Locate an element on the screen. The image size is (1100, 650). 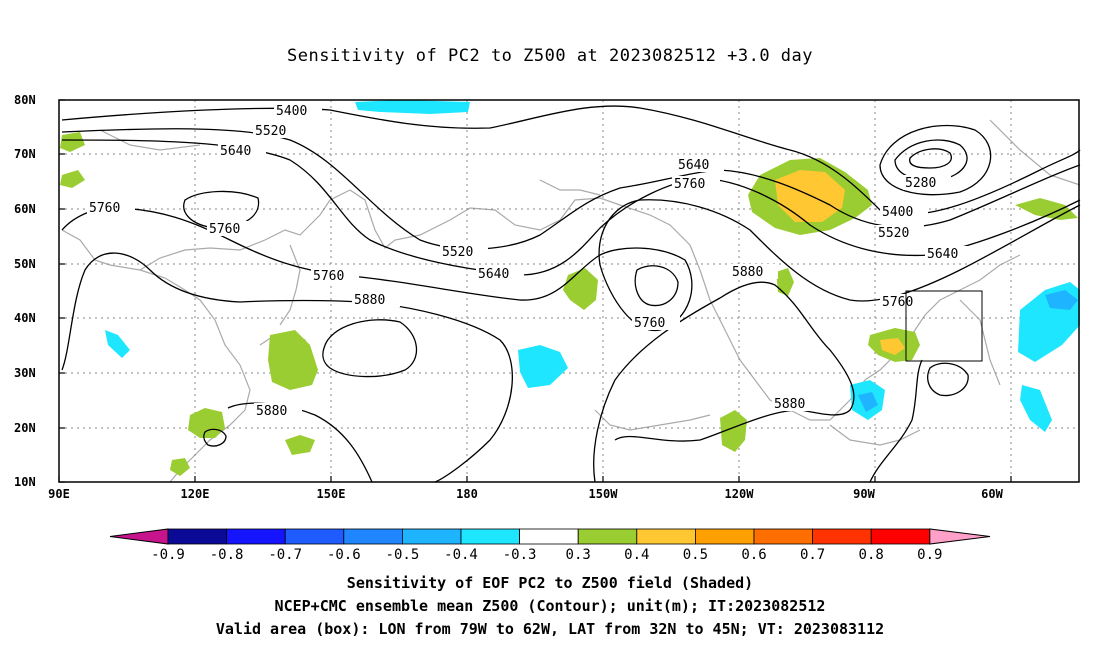
lat-label: 10N is located at coordinates (25, 482).